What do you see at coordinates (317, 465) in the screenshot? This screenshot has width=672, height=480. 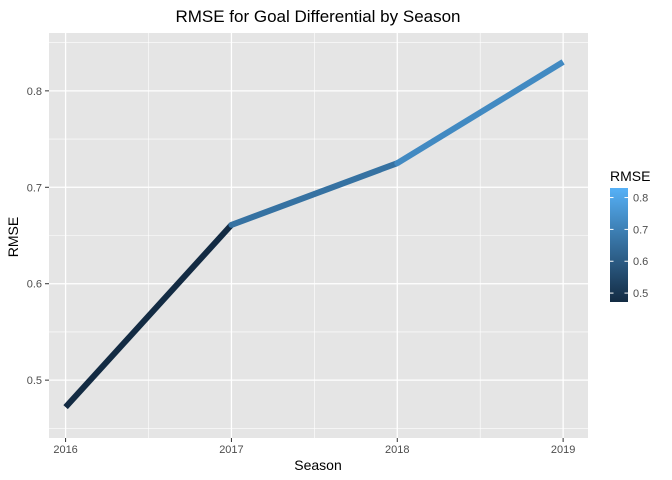 I see `x-axis-title: Season` at bounding box center [317, 465].